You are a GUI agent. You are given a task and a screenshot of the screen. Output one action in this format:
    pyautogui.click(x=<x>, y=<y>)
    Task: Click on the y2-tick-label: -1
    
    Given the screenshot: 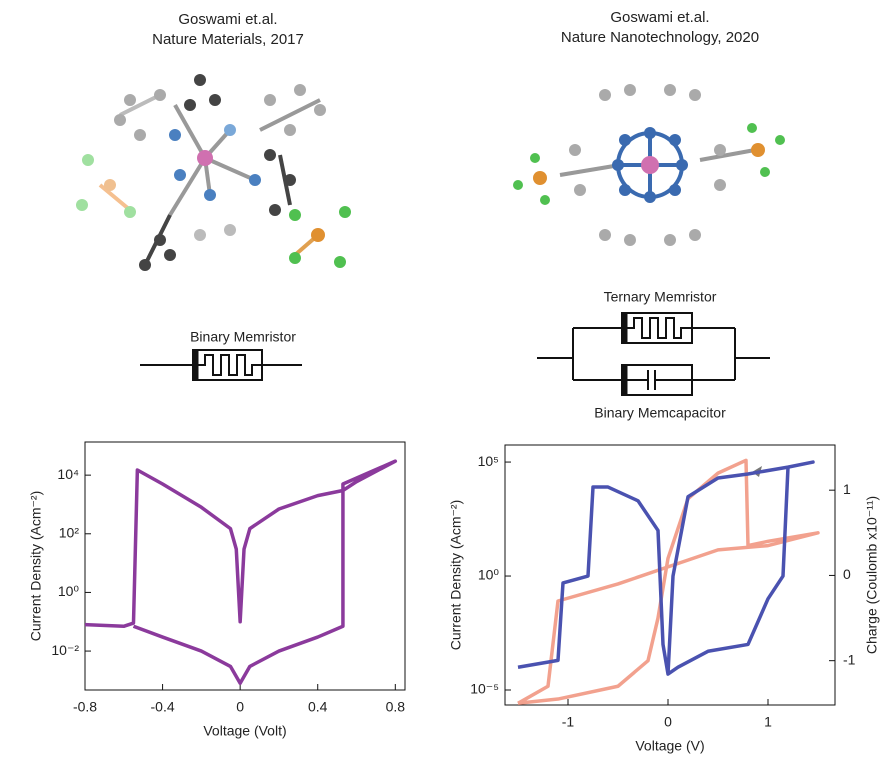 What is the action you would take?
    pyautogui.click(x=849, y=659)
    